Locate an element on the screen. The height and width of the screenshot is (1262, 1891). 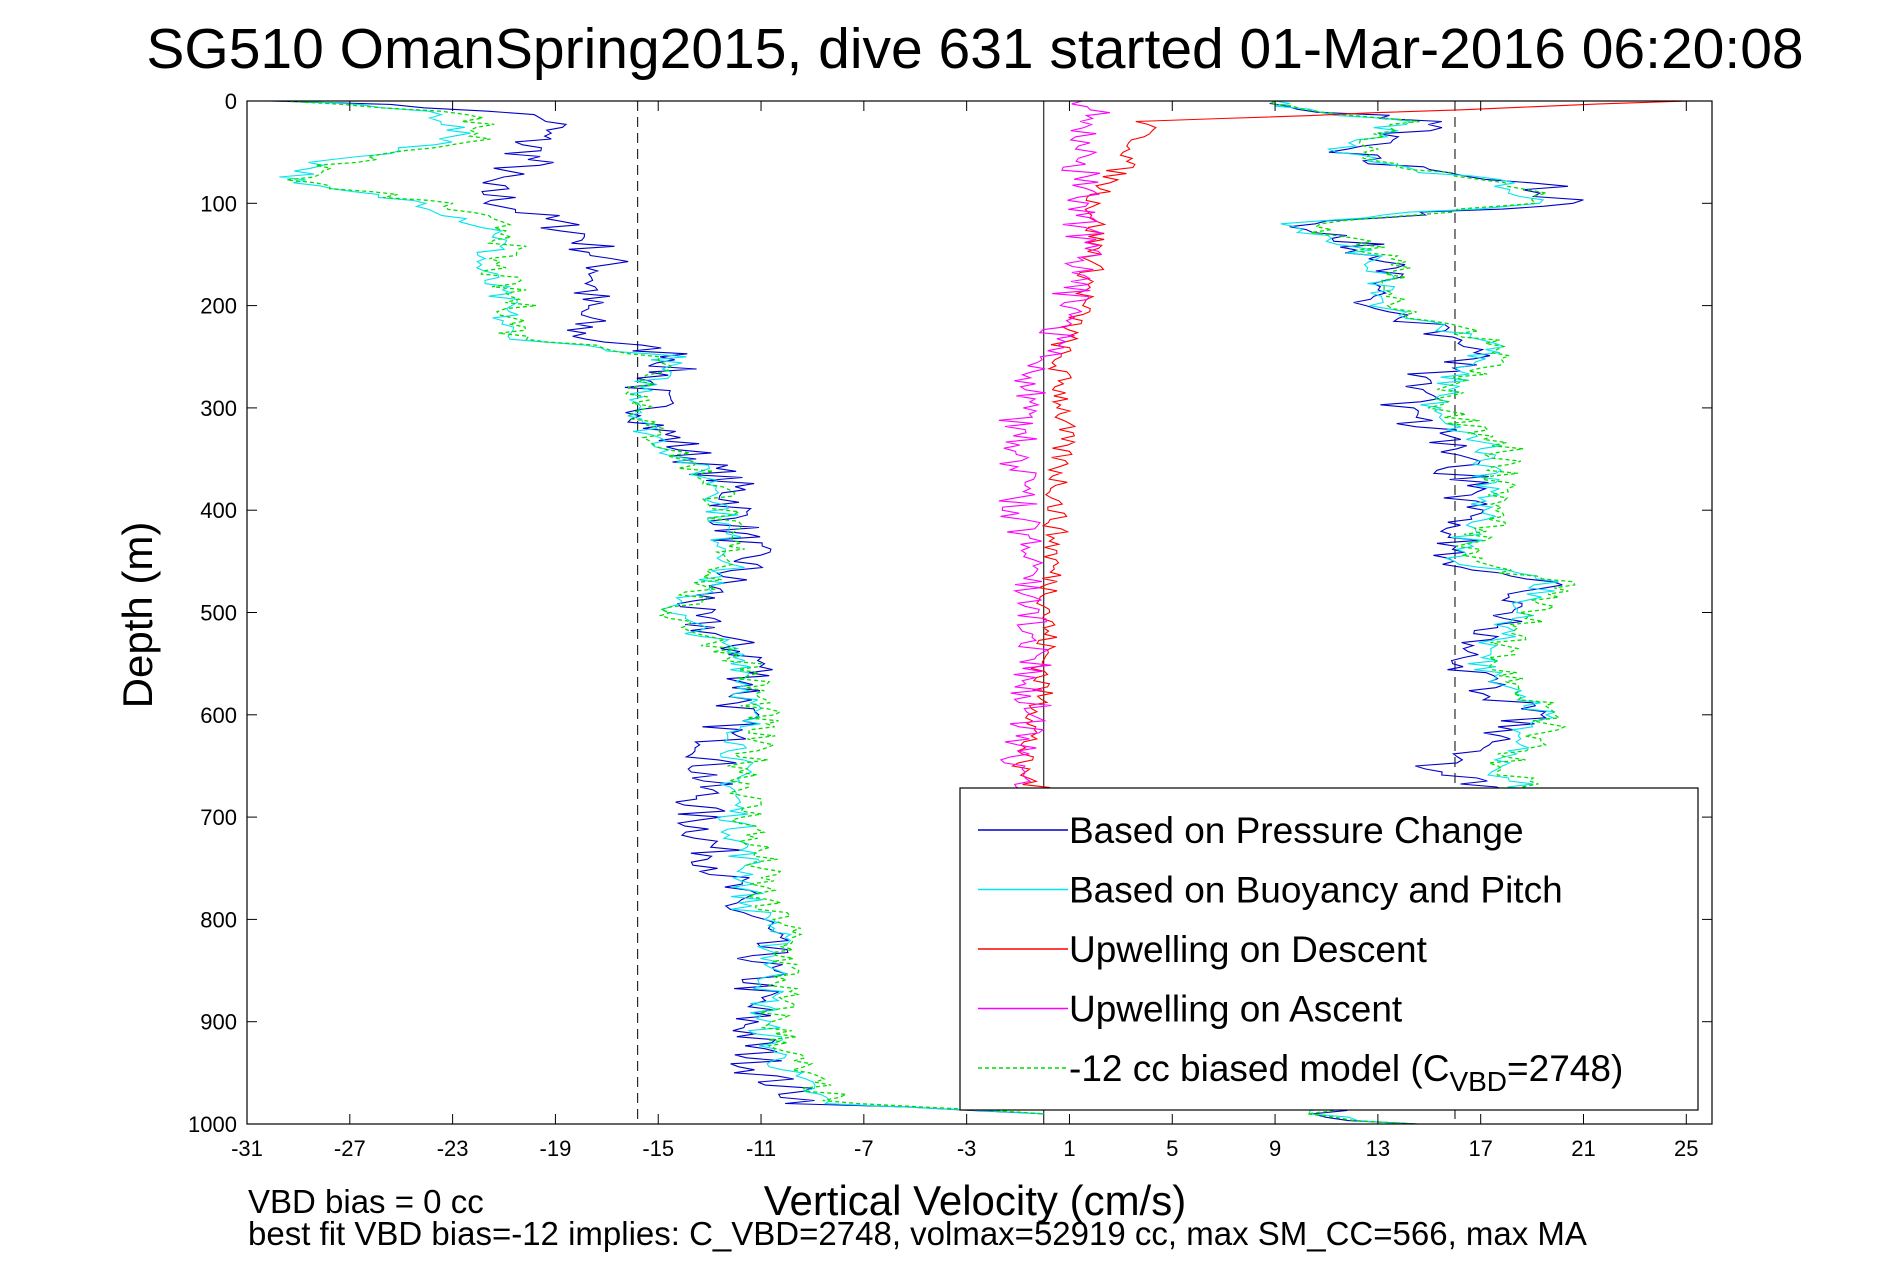
y-tick-label: 100 is located at coordinates (218, 203).